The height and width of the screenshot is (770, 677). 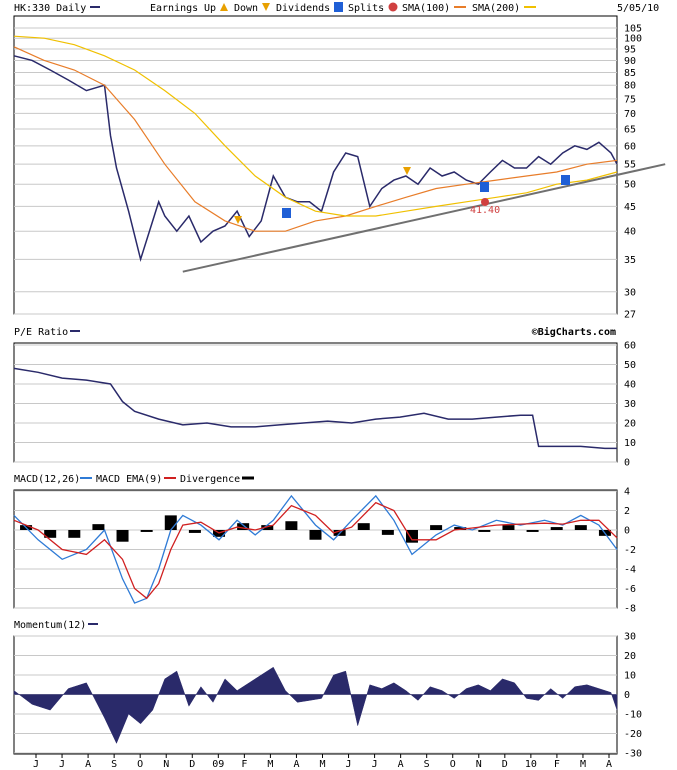 What do you see at coordinates (88, 764) in the screenshot?
I see `x-tick-label-2: A` at bounding box center [88, 764].